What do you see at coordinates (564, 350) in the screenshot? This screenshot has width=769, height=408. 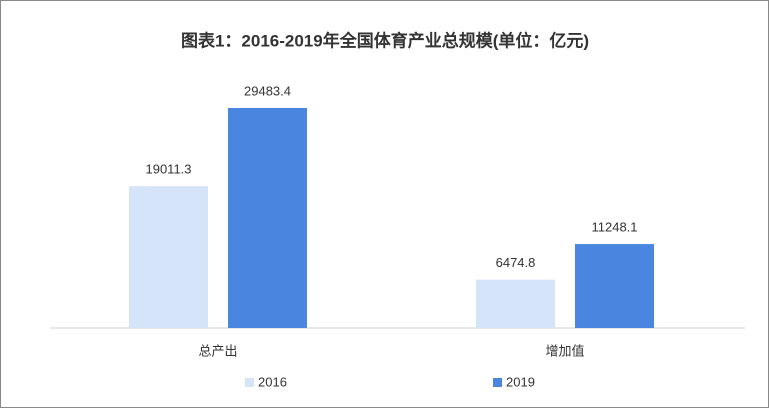 I see `x-tick-label: 增加值` at bounding box center [564, 350].